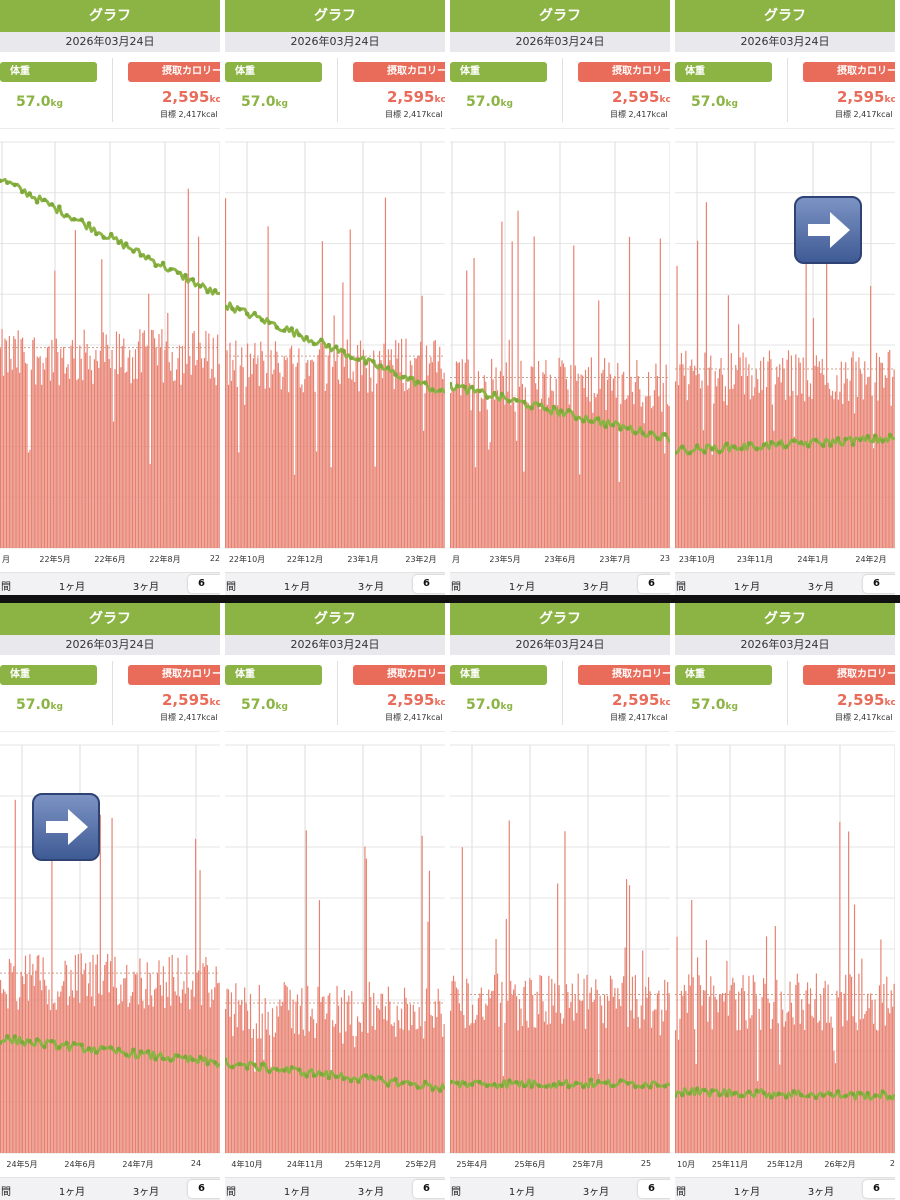  Describe the element at coordinates (785, 561) in the screenshot. I see `x-axis-labels: 23年10月 23年11月 24年1月 24年2月` at that location.